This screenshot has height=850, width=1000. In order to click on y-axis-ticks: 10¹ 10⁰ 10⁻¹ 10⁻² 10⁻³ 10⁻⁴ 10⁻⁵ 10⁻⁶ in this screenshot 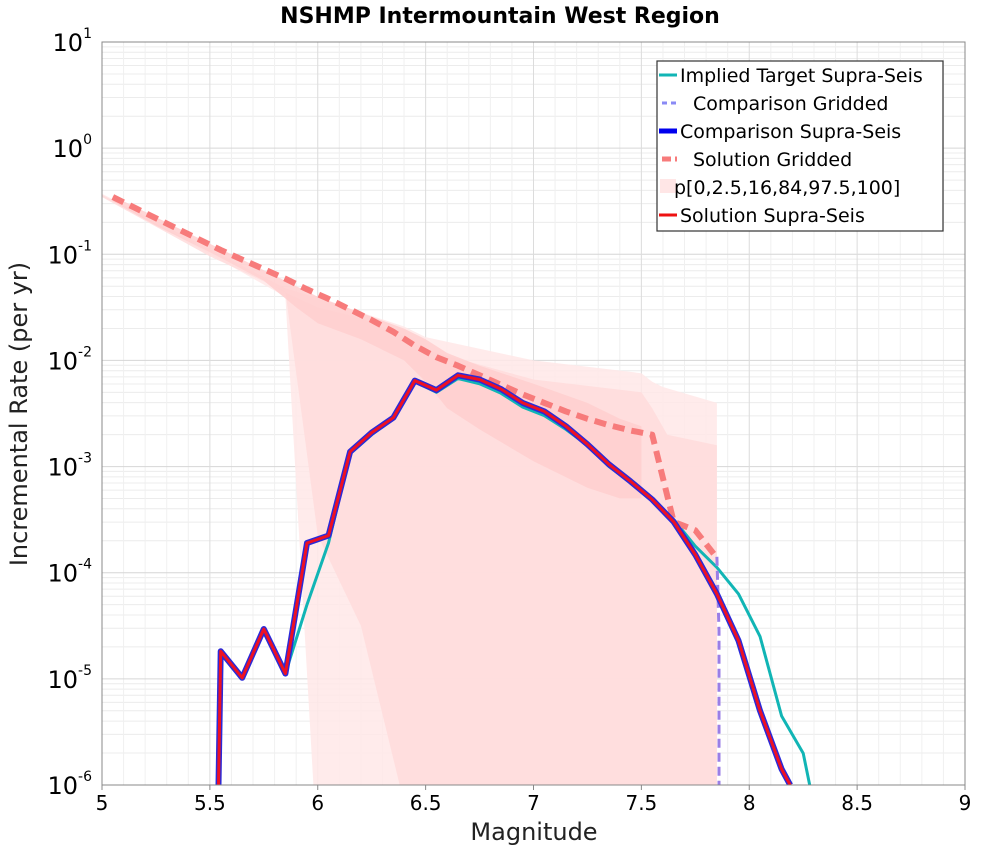, I will do `click(69, 413)`.